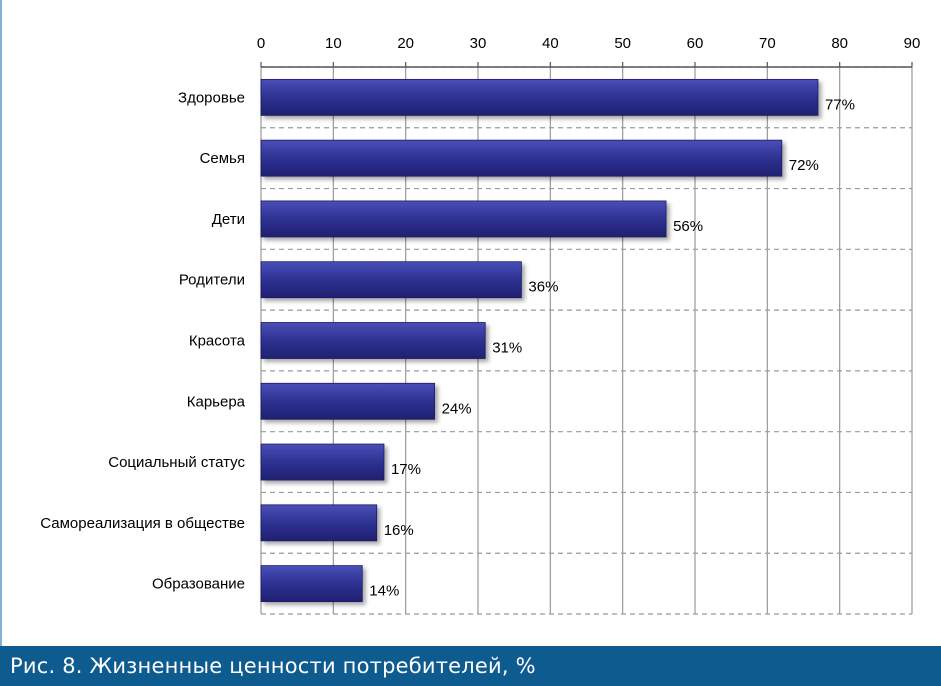  Describe the element at coordinates (478, 43) in the screenshot. I see `x-tick-label: 30` at that location.